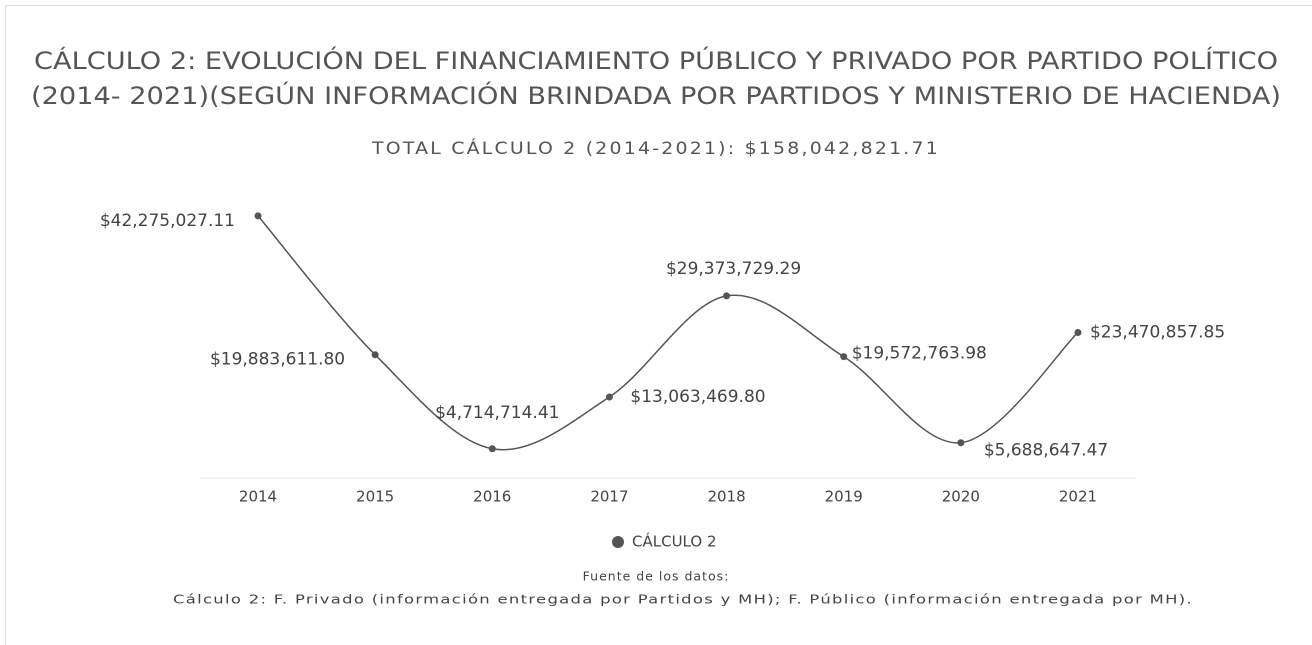 Image resolution: width=1312 pixels, height=645 pixels. What do you see at coordinates (258, 497) in the screenshot?
I see `x-tick-label: 2014` at bounding box center [258, 497].